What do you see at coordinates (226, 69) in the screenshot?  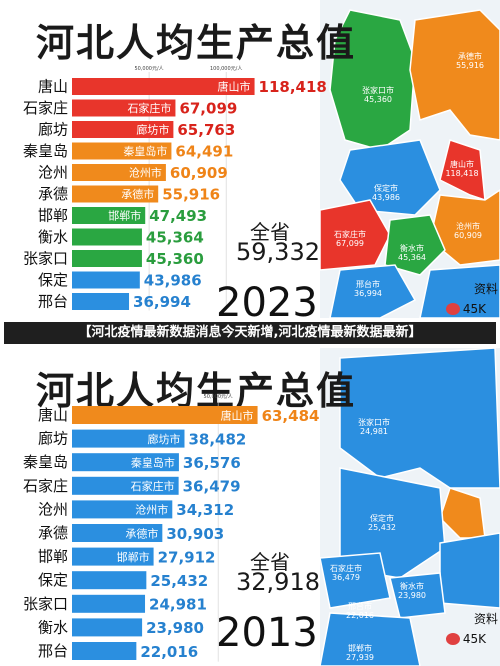 I see `scale-tick-label: 100,000元/人` at bounding box center [226, 69].